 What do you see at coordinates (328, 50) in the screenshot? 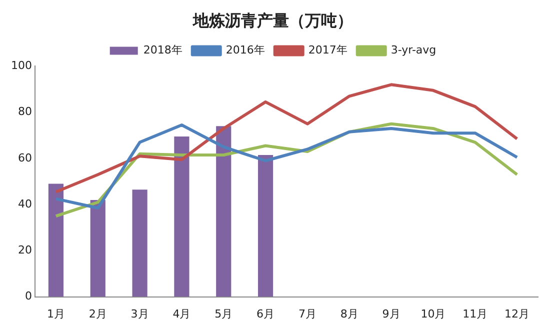
I see `legend-label: 2017年` at bounding box center [328, 50].